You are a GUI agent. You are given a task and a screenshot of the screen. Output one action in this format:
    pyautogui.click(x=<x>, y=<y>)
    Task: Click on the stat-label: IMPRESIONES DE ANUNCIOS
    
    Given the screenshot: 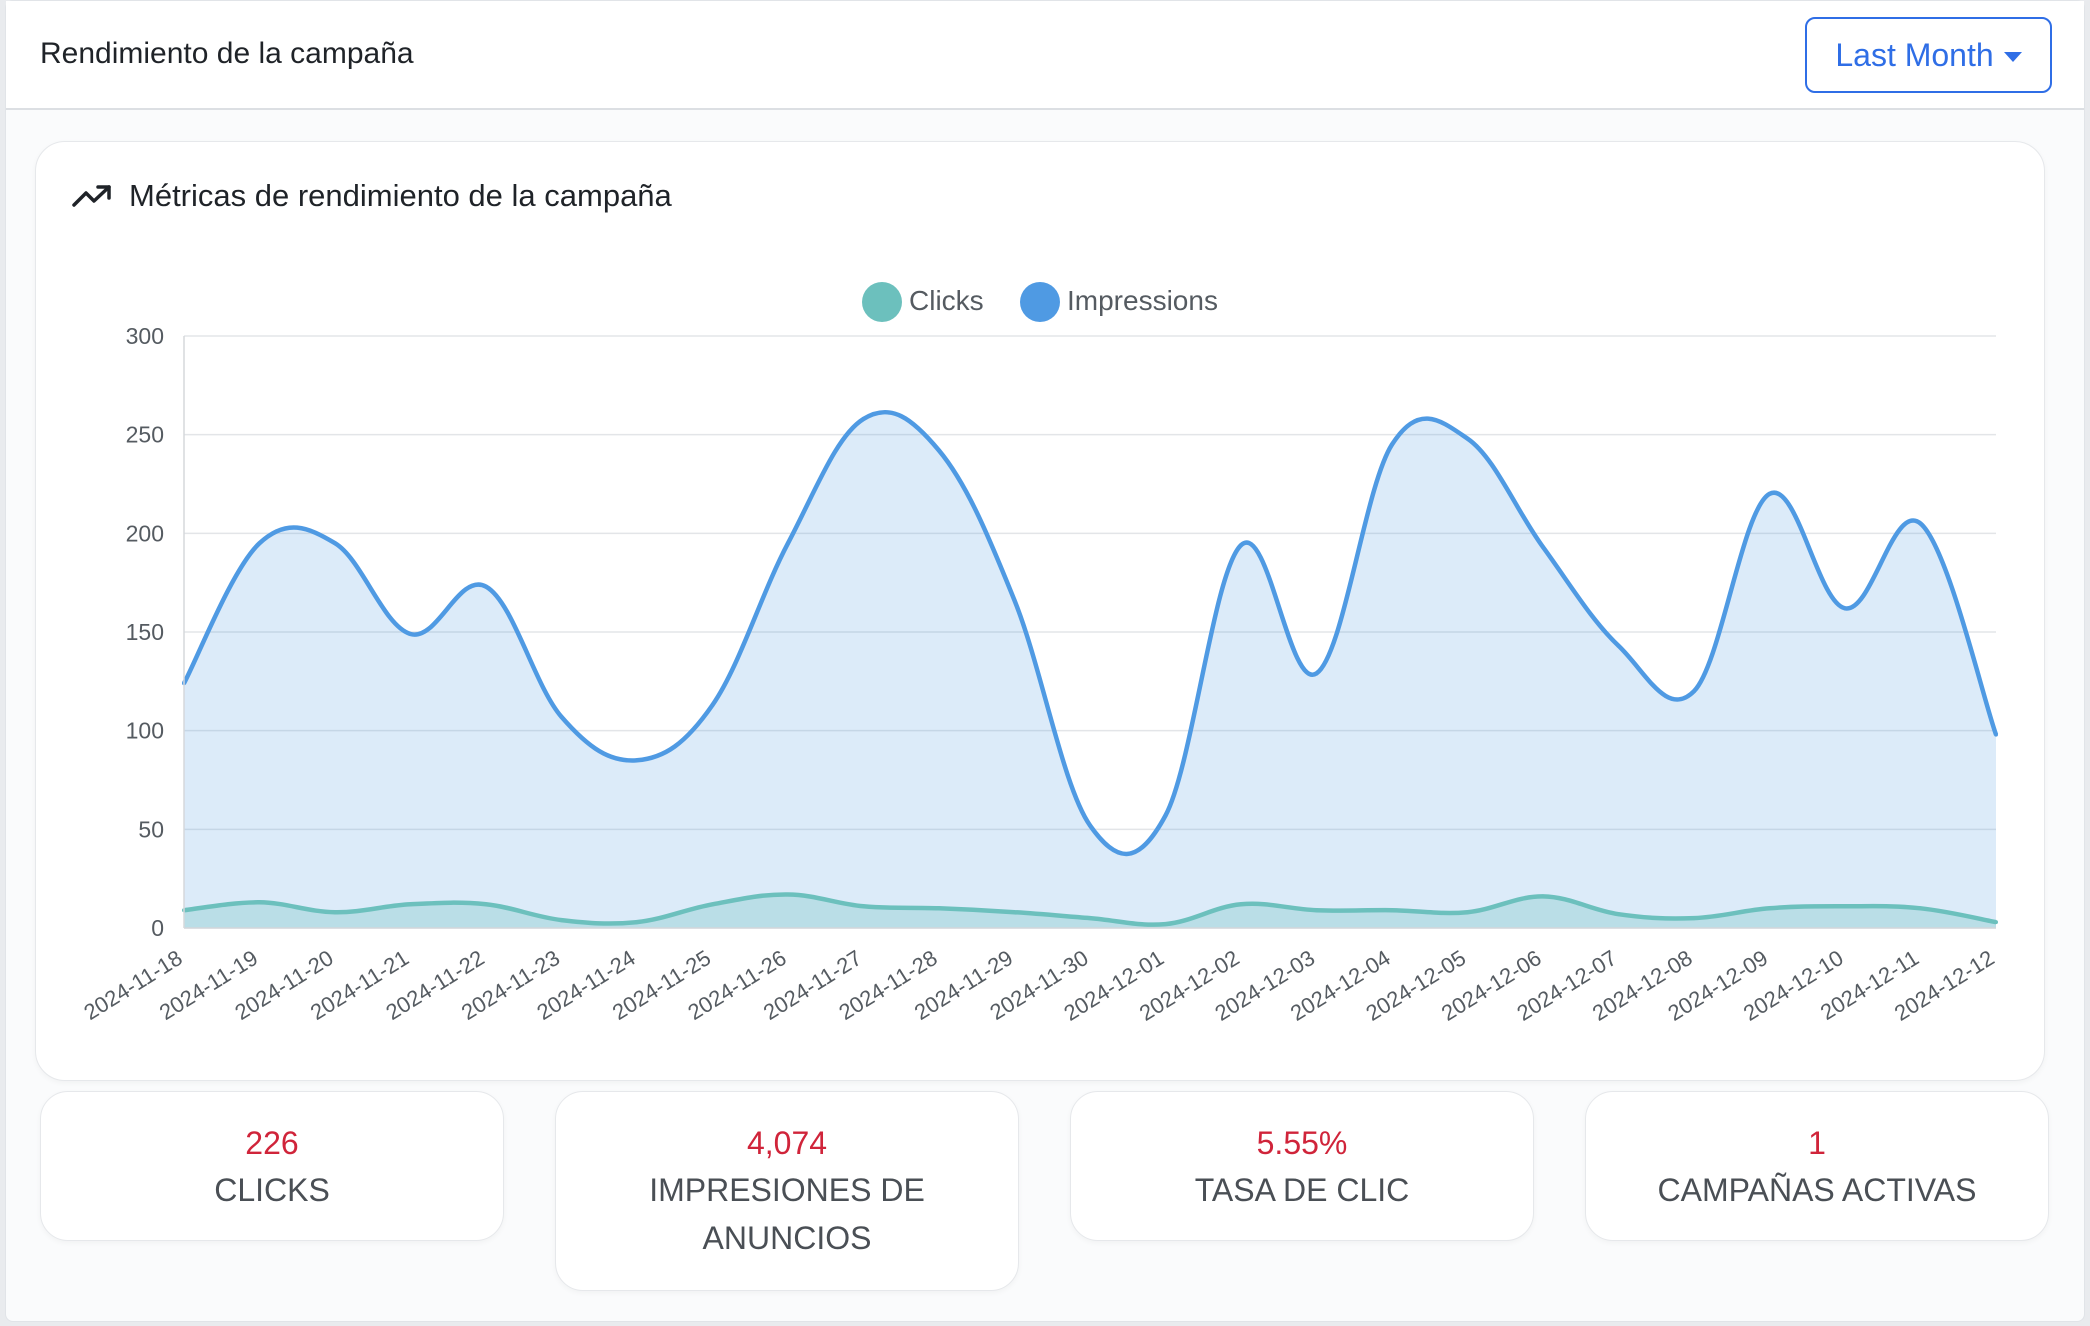 What is the action you would take?
    pyautogui.click(x=787, y=1214)
    